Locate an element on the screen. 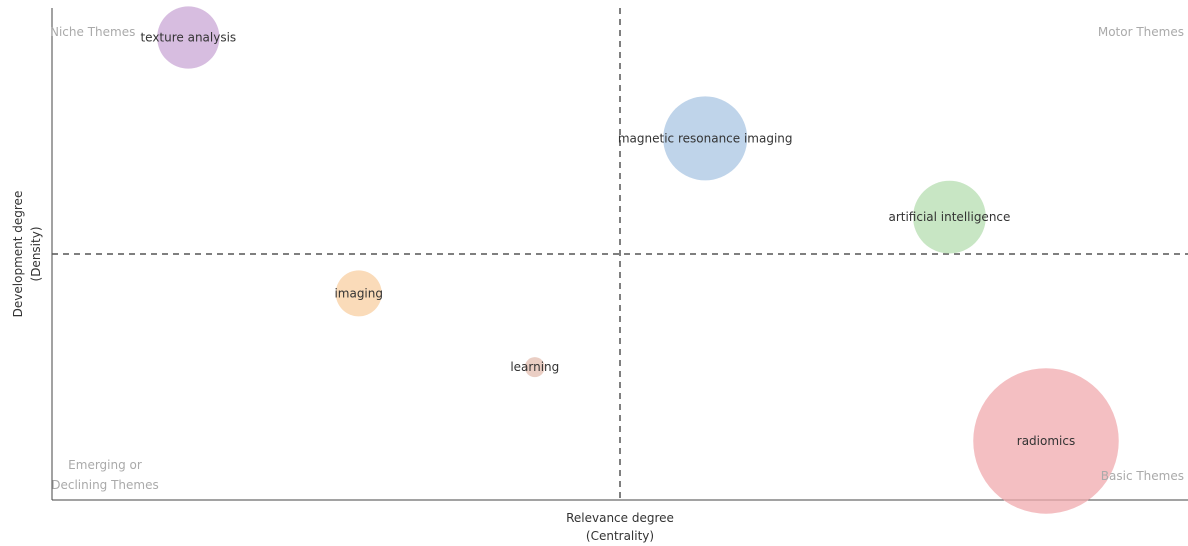  quadrant-label-emerging-line2: Declining Themes is located at coordinates (105, 485).